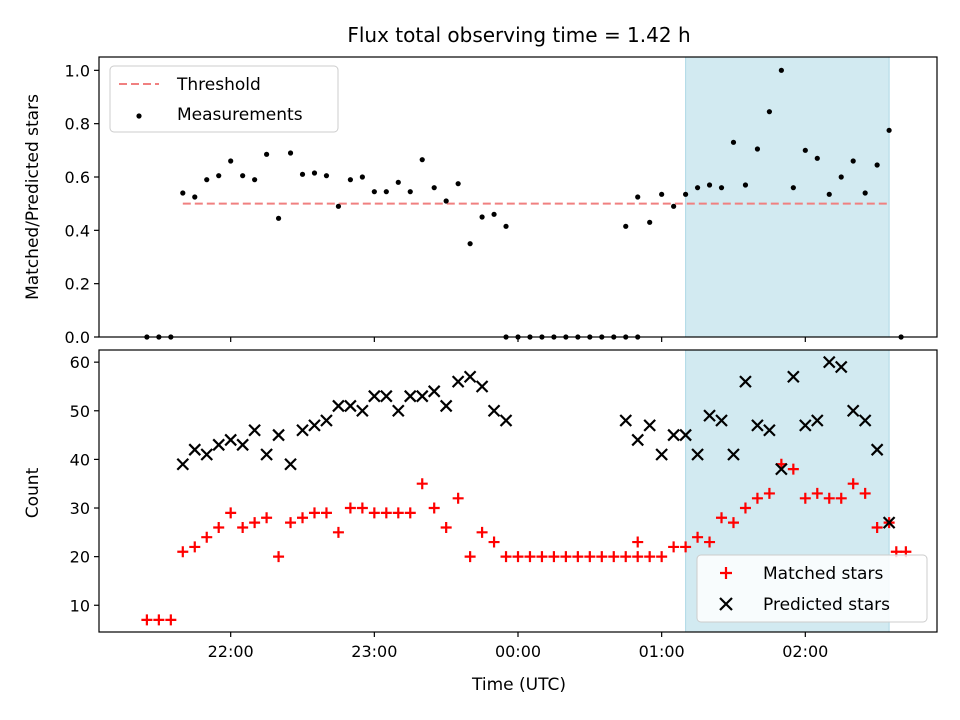 The width and height of the screenshot is (960, 720). Describe the element at coordinates (77, 124) in the screenshot. I see `y-tick-label: 0.8` at that location.